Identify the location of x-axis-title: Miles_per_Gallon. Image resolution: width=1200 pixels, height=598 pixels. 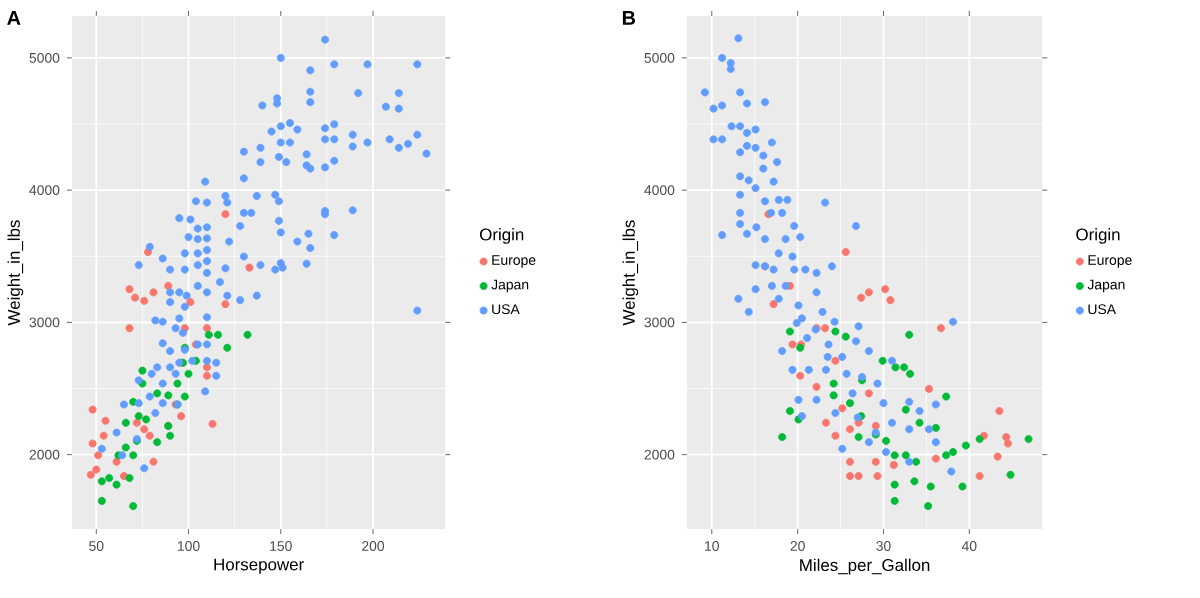
(865, 566).